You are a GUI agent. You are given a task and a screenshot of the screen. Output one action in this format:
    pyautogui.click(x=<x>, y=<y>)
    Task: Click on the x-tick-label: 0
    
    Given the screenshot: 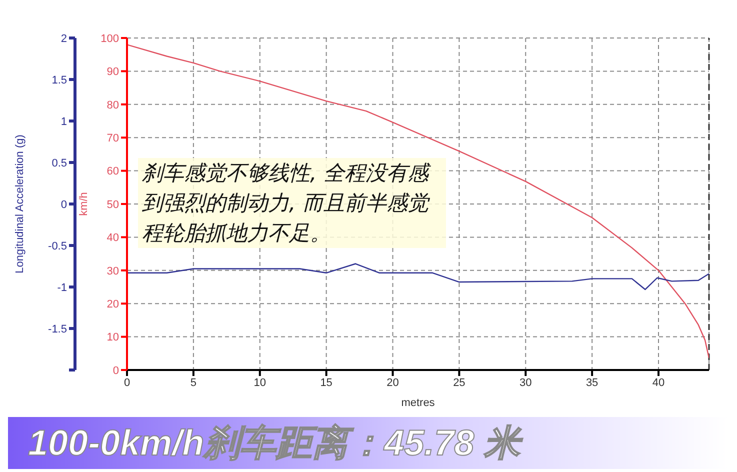 What is the action you would take?
    pyautogui.click(x=127, y=382)
    